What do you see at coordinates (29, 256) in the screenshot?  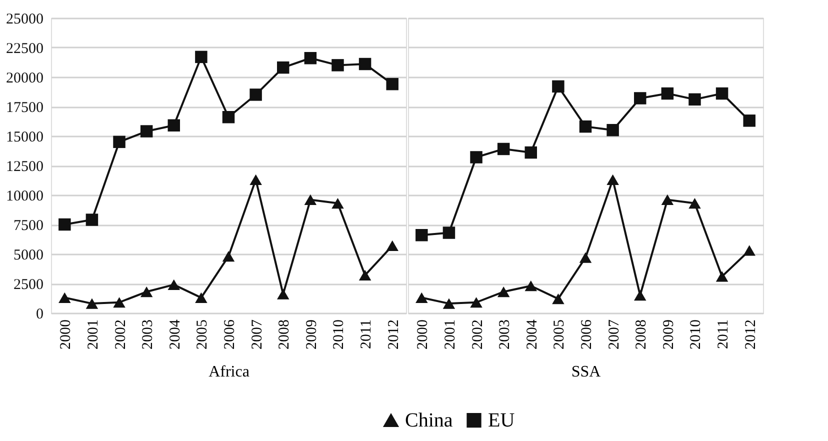 I see `y-tick-label: 5000` at bounding box center [29, 256].